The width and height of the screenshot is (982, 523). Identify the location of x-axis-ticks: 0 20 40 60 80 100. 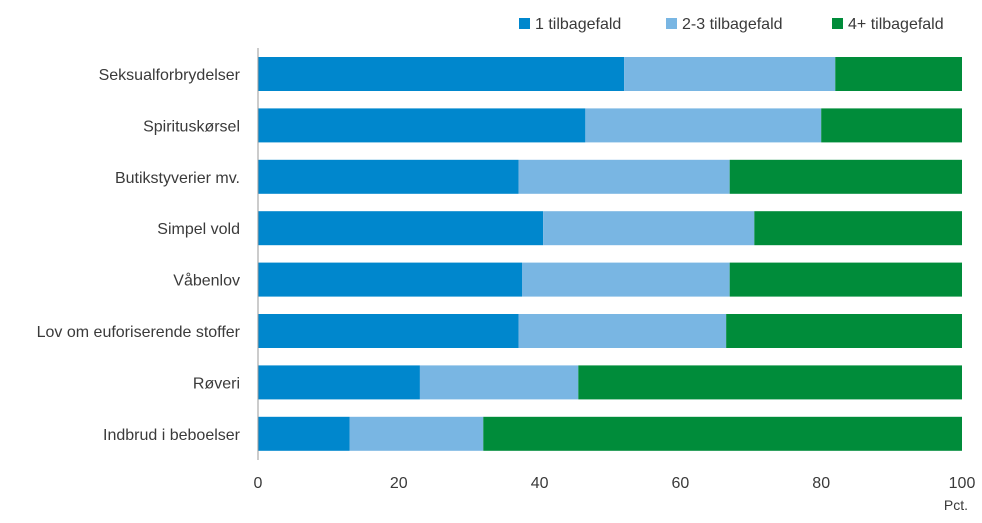
(615, 483).